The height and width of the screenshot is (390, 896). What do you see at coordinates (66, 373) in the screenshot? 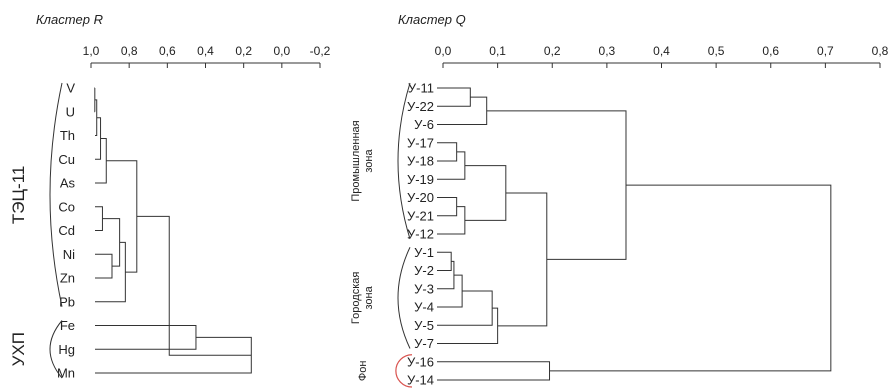
I see `r-leaf-label: Mn` at bounding box center [66, 373].